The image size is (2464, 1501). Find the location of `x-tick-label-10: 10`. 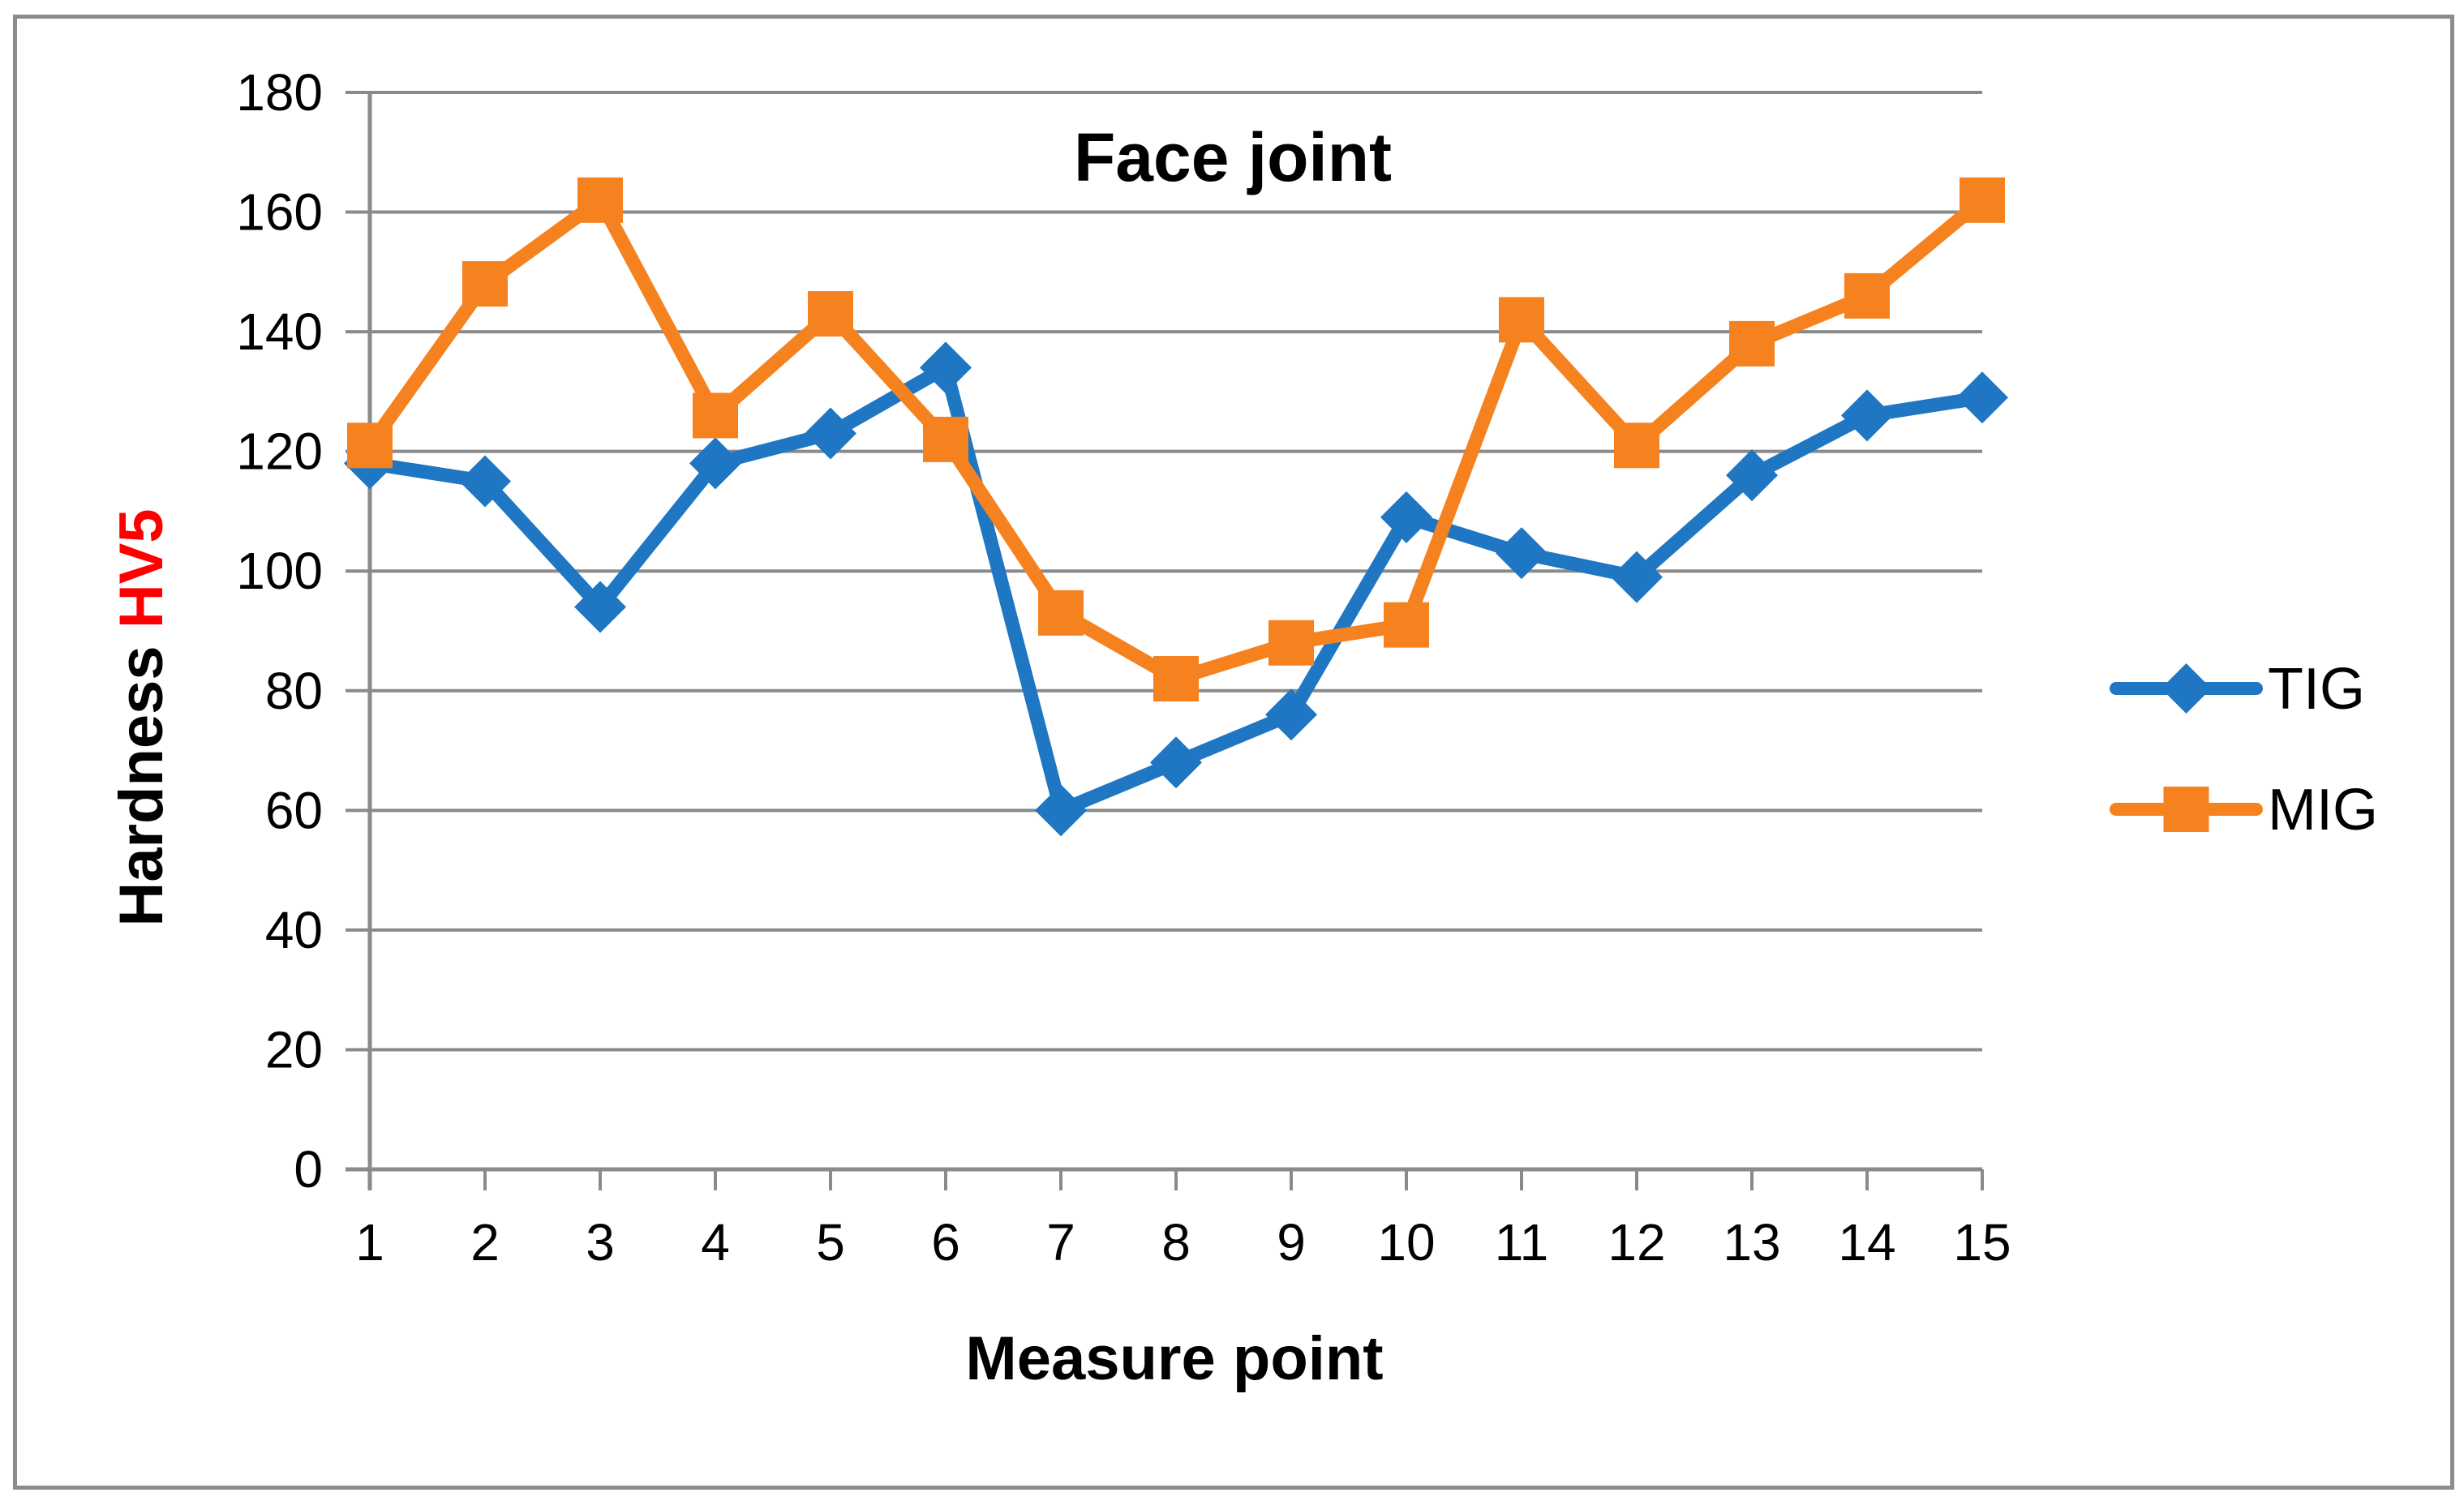

x-tick-label-10: 10 is located at coordinates (1406, 1242).